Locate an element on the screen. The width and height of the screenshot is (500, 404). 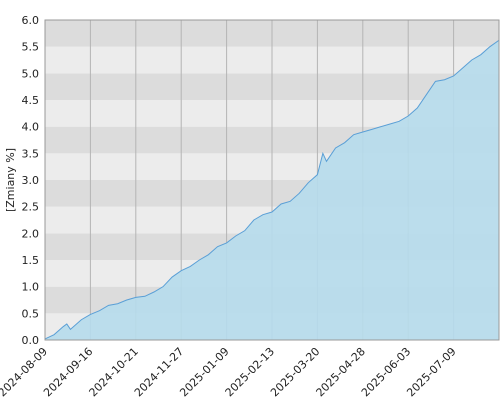
y-tick-label: 1.5 is located at coordinates (31, 260).